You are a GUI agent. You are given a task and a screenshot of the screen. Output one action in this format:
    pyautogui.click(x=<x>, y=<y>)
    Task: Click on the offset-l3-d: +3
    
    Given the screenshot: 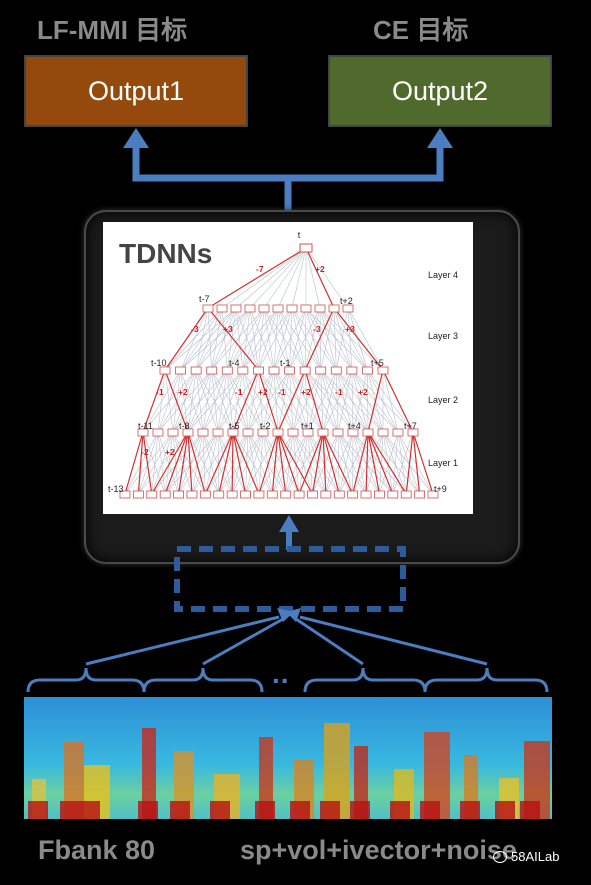 What is the action you would take?
    pyautogui.click(x=350, y=329)
    